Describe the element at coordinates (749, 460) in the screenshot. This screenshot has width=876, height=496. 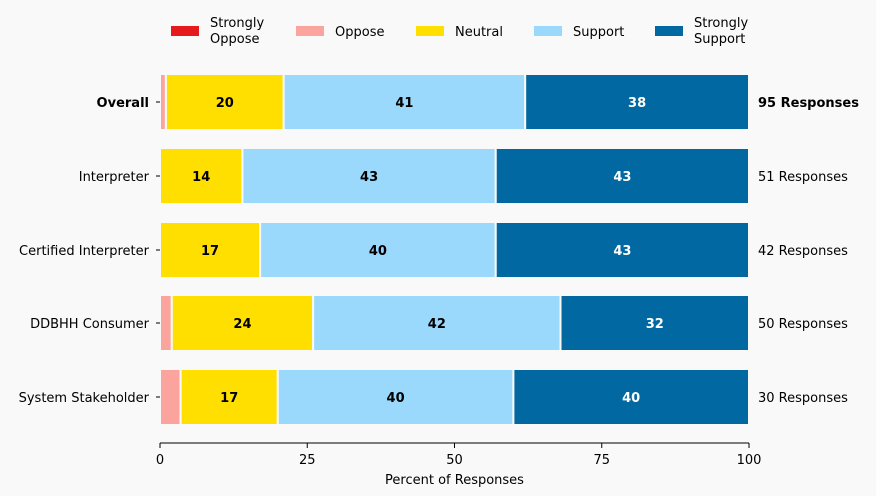
I see `x-tick-label: 100` at that location.